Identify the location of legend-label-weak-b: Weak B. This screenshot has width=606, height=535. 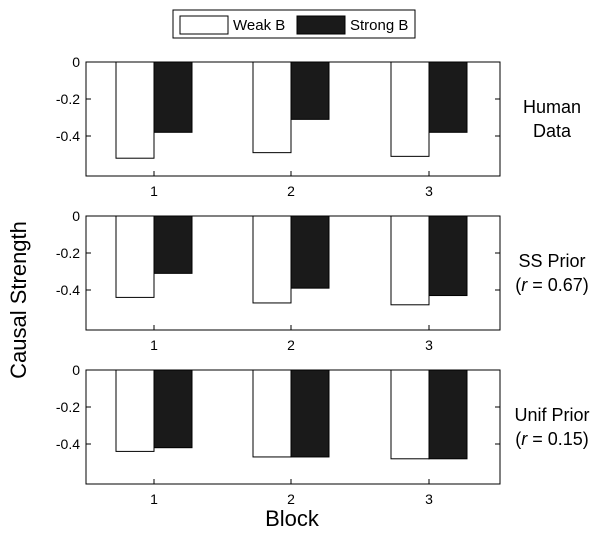
(259, 25).